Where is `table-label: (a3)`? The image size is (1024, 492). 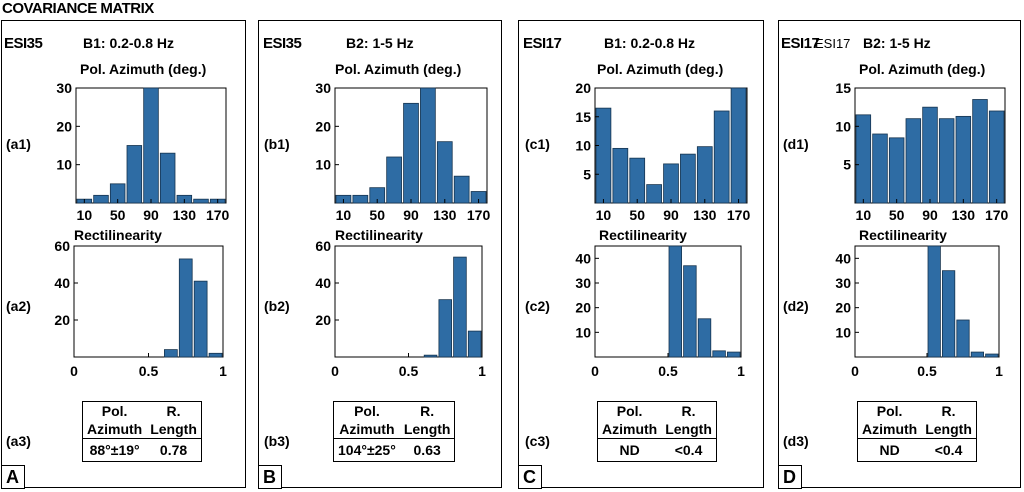
table-label: (a3) is located at coordinates (18, 441).